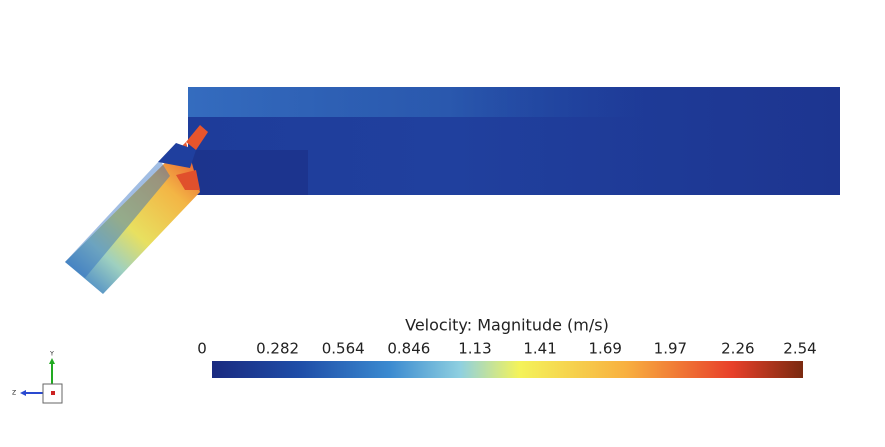 The image size is (885, 447). Describe the element at coordinates (408, 349) in the screenshot. I see `colorbar-tick-label: 0.846` at that location.